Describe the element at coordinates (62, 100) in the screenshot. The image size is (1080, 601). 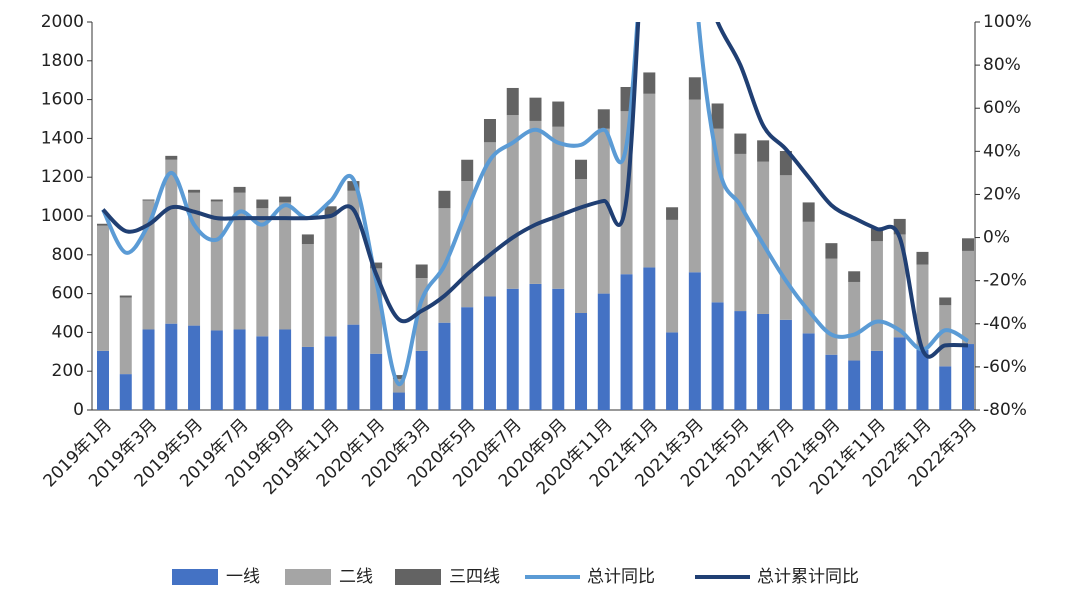
I see `y-tick-label: 1600` at that location.